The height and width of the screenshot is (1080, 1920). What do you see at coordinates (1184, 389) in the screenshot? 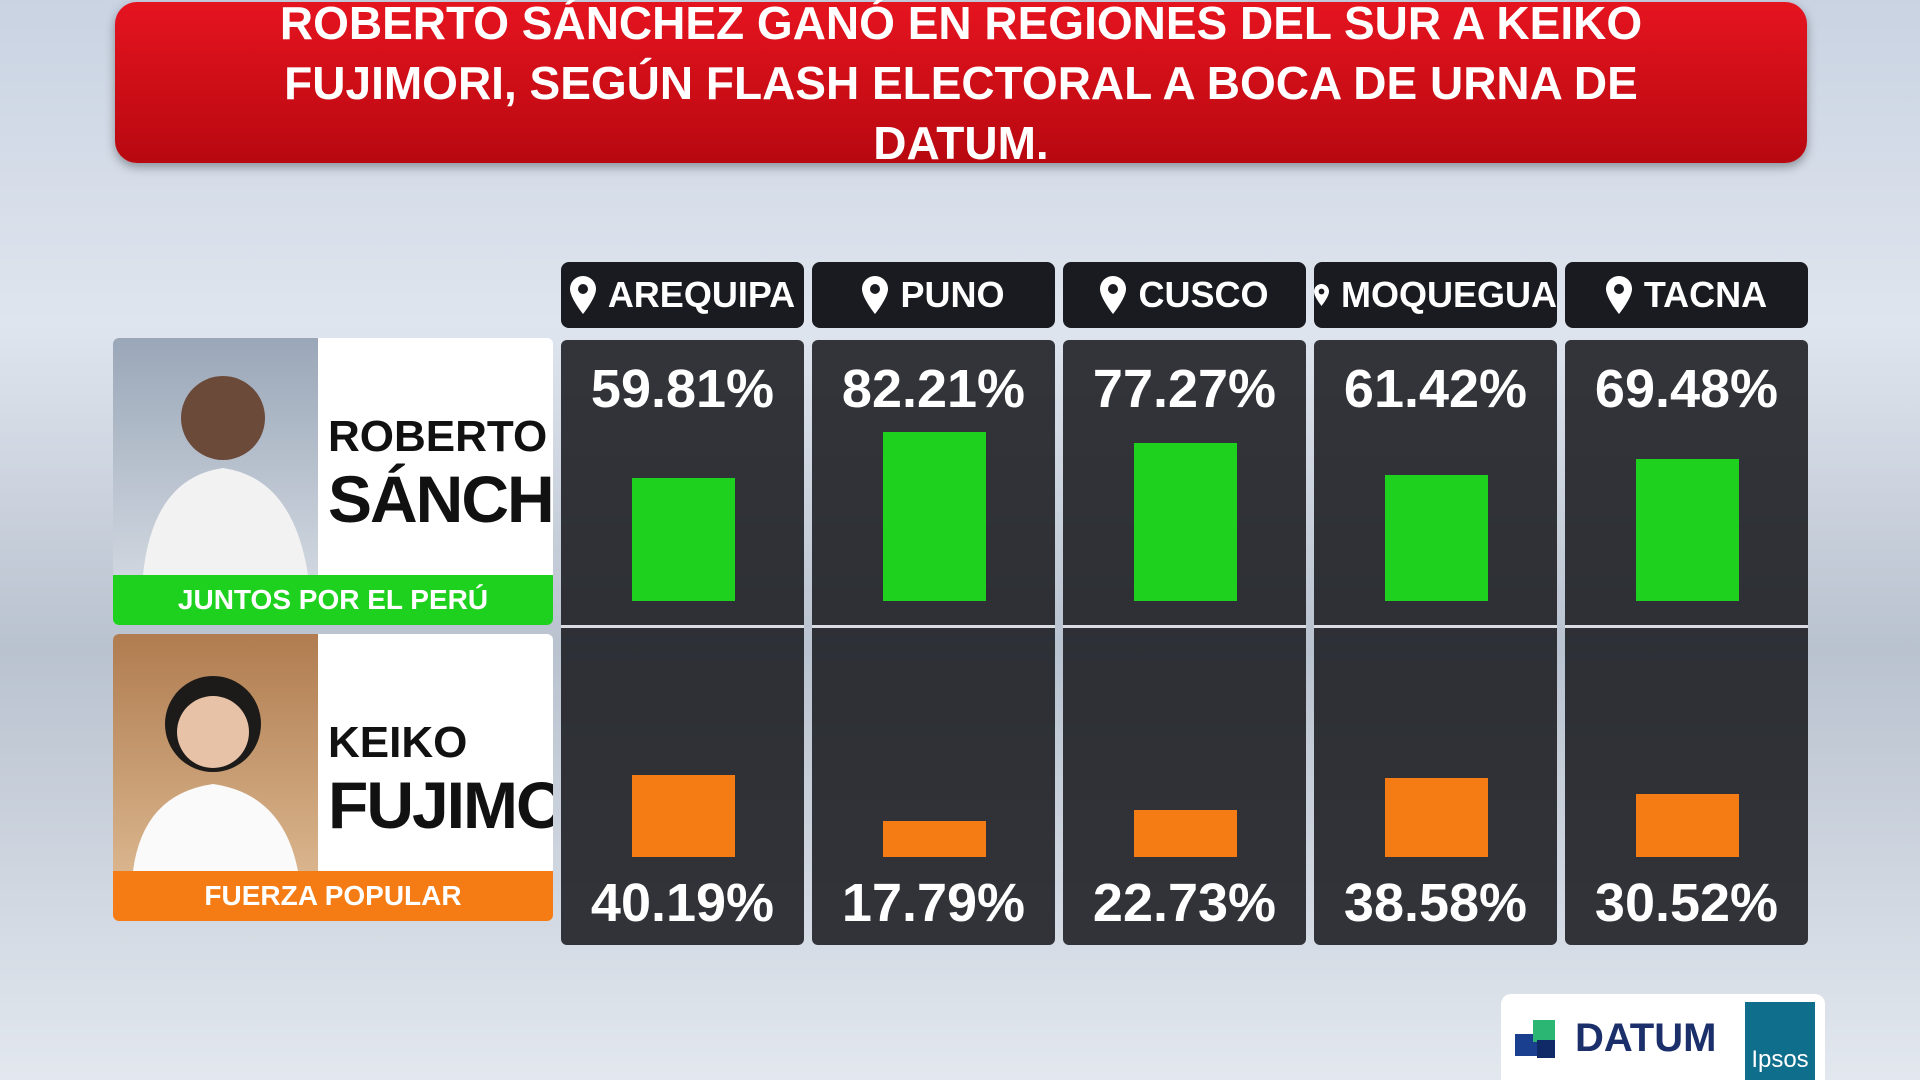
I see `value-label: 77.27%` at bounding box center [1184, 389].